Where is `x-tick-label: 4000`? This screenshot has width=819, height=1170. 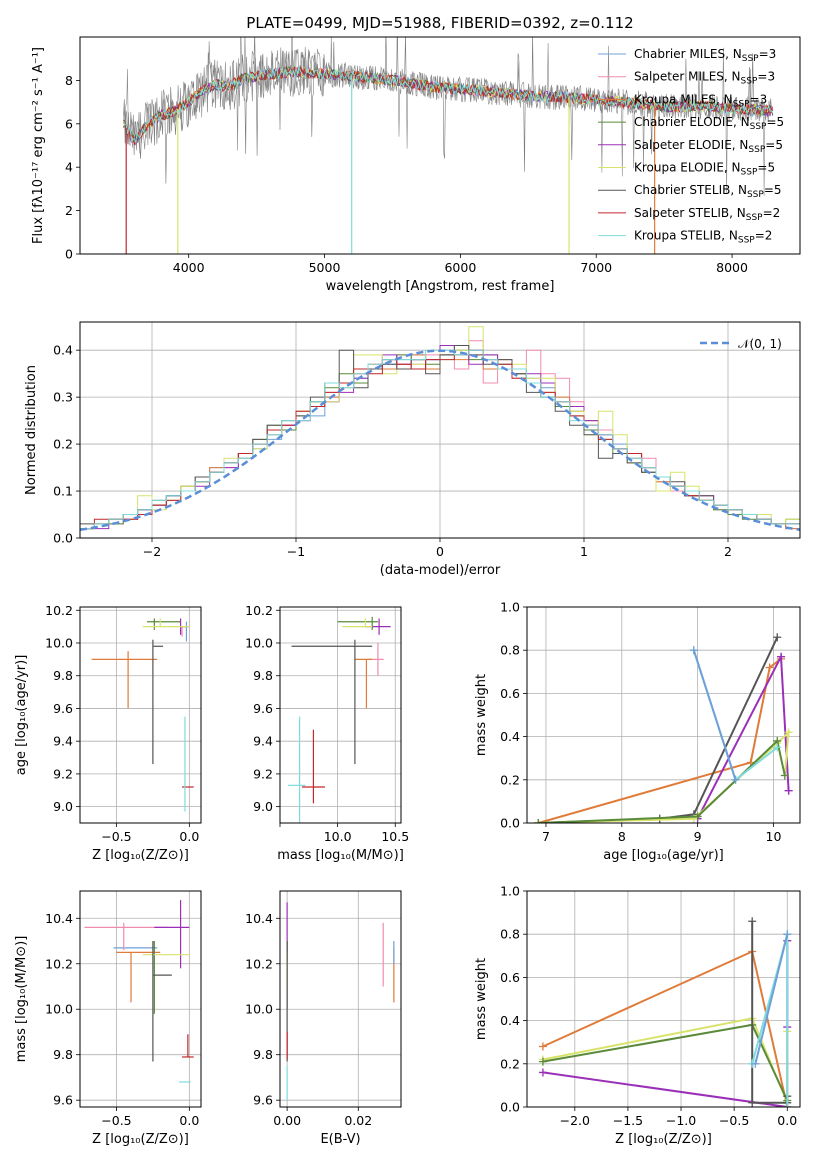
x-tick-label: 4000 is located at coordinates (189, 267).